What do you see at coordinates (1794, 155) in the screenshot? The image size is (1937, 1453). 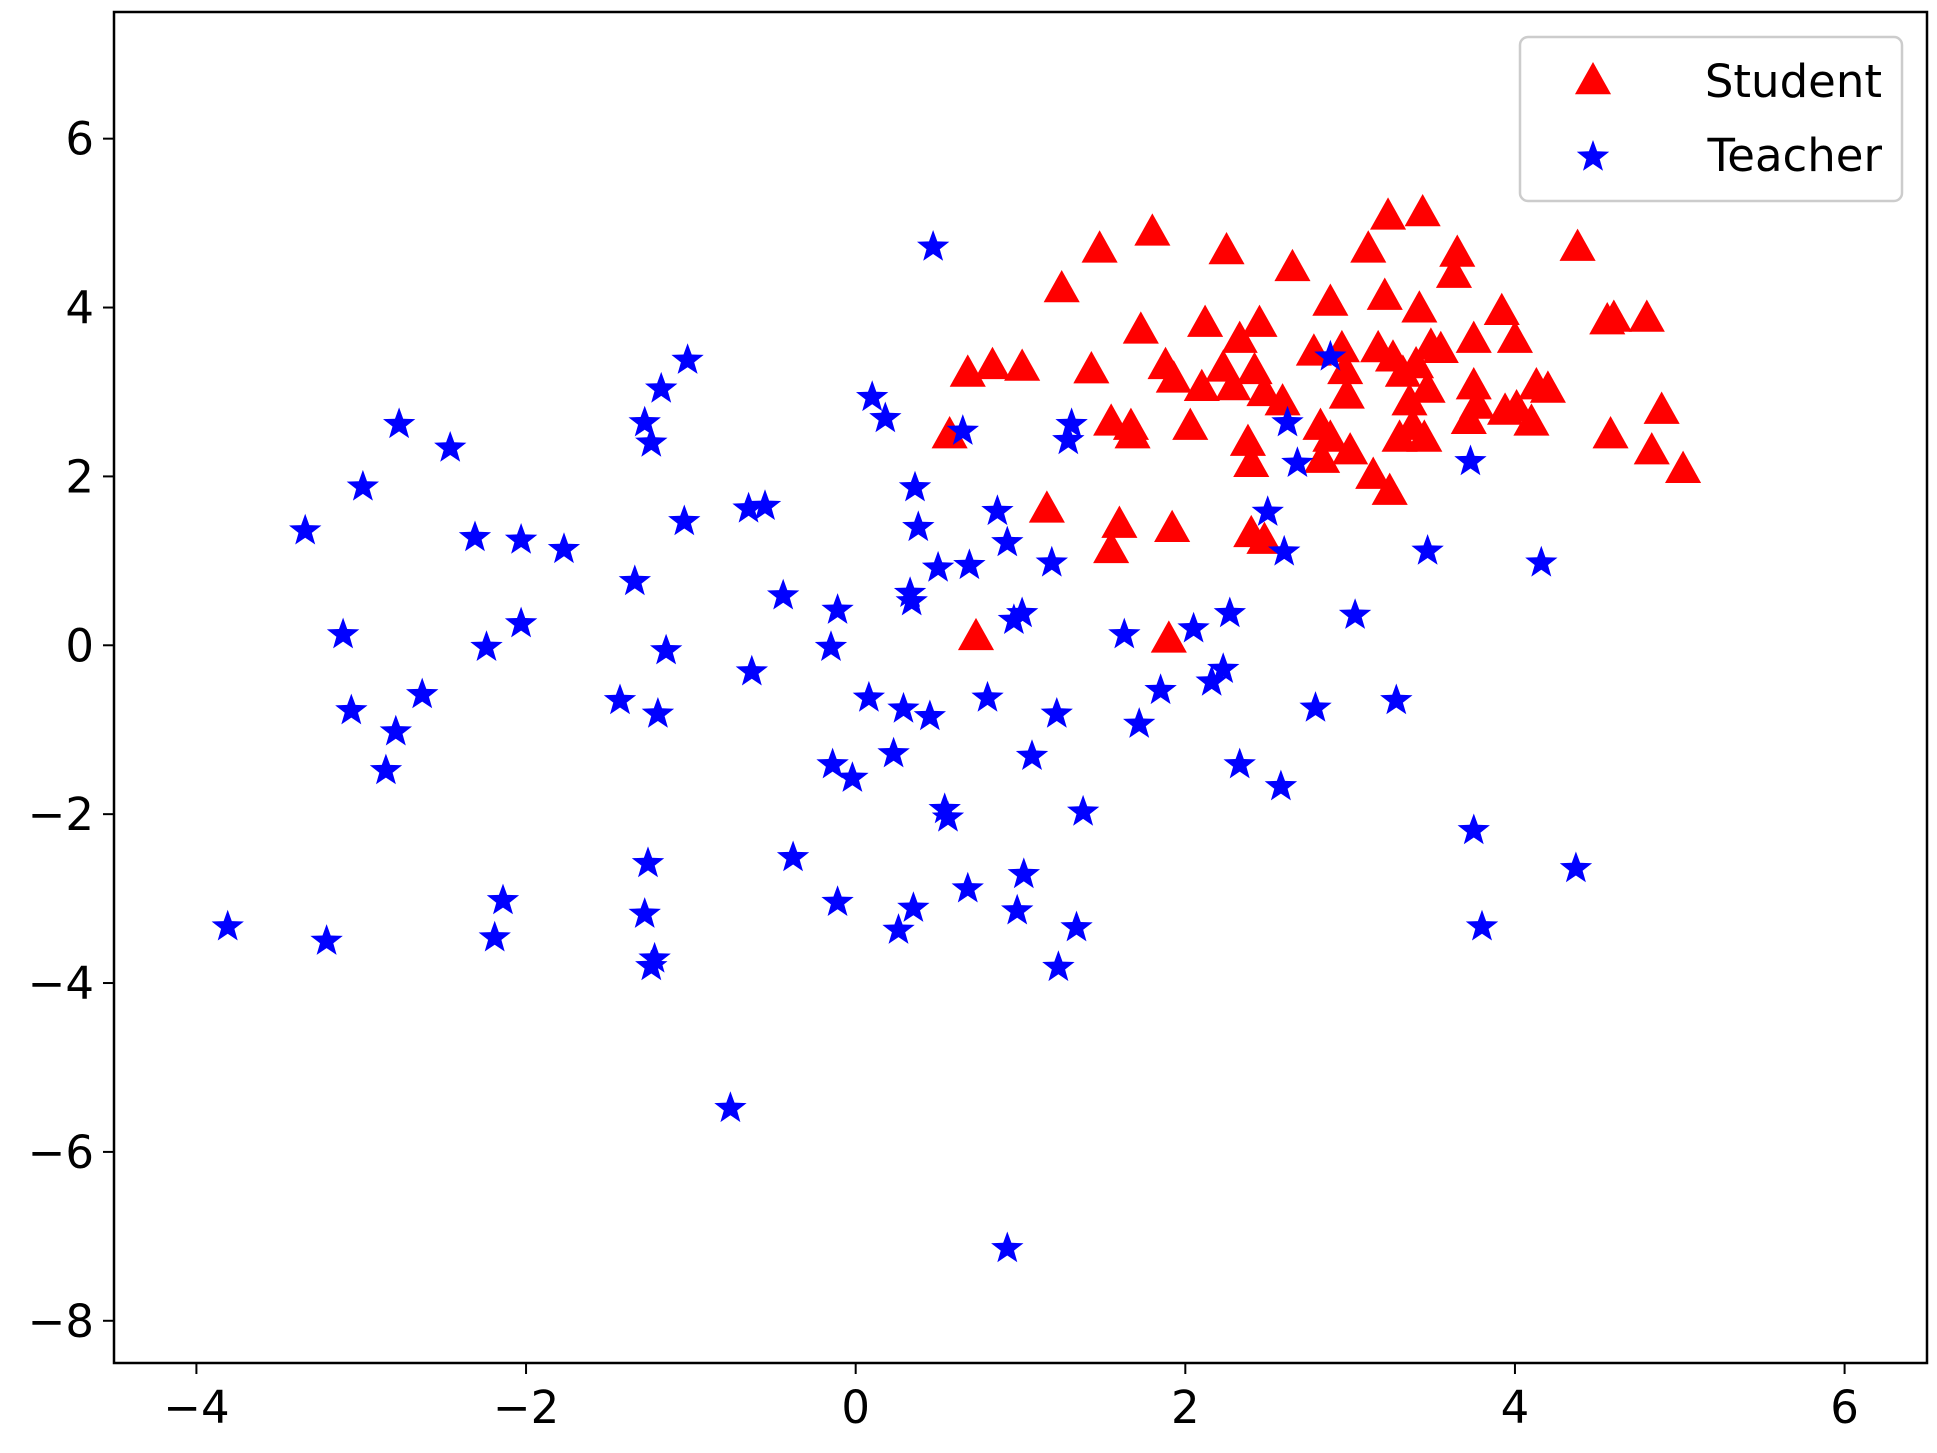 I see `legend-label: Teacher` at bounding box center [1794, 155].